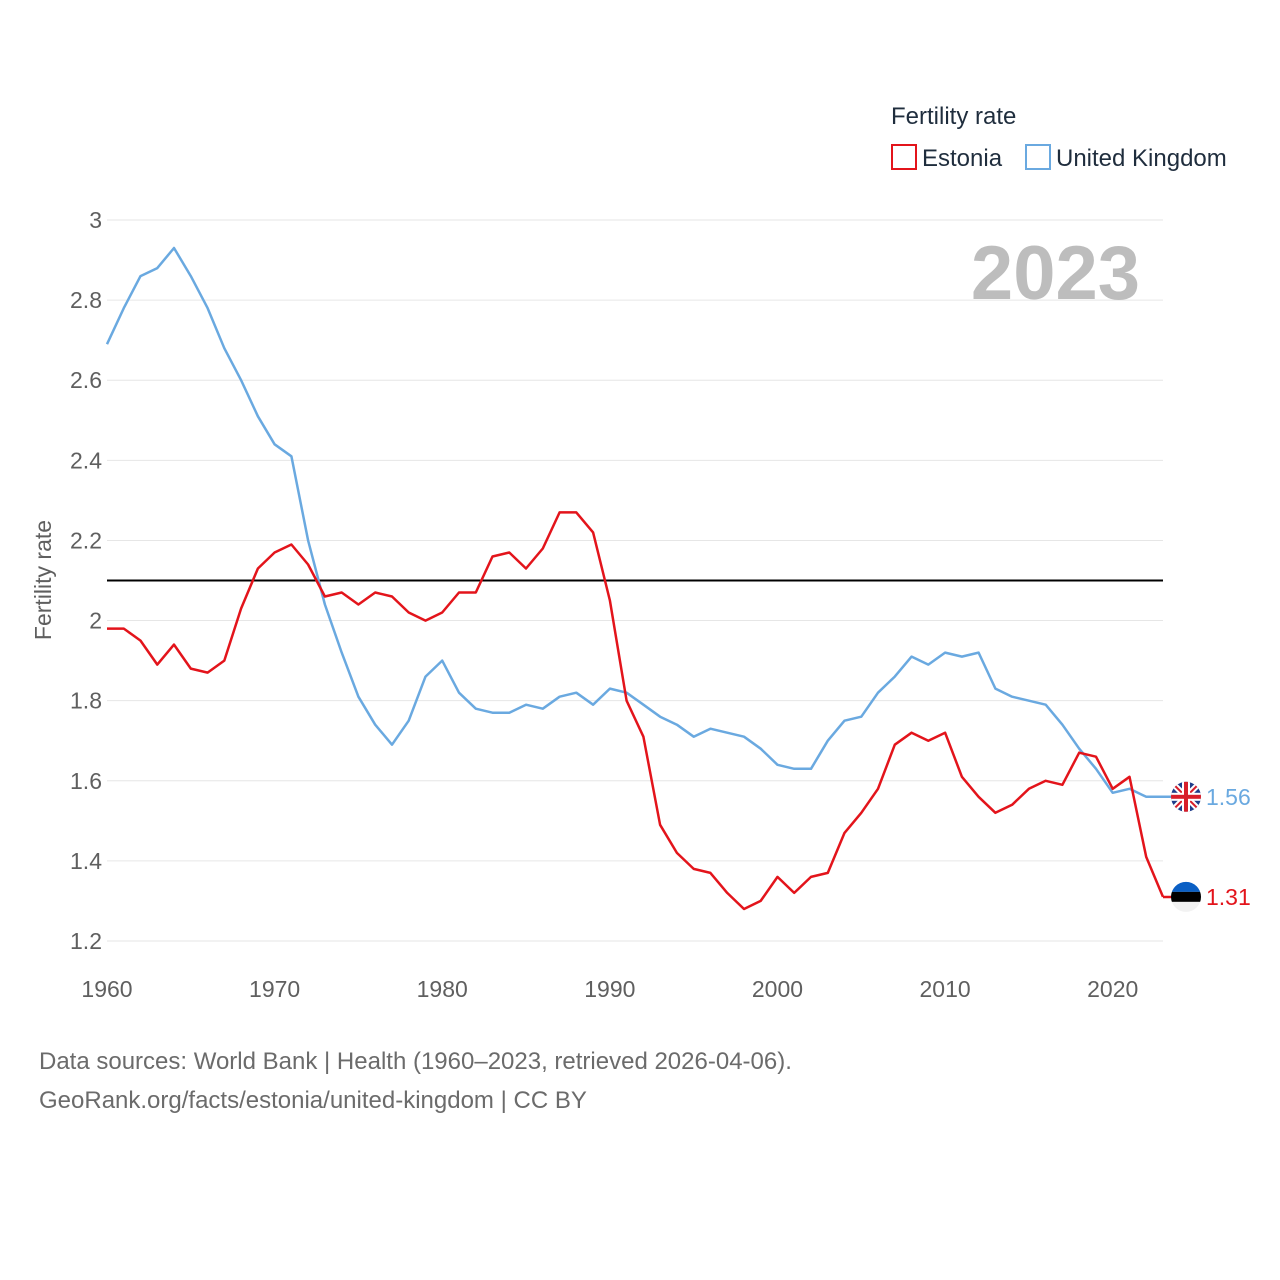  What do you see at coordinates (1055, 273) in the screenshot?
I see `current-year-label: 2023` at bounding box center [1055, 273].